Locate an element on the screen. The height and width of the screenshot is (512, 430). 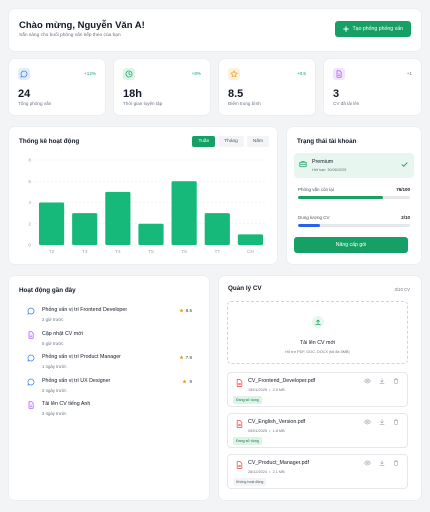
x-tick-label: T4 is located at coordinates (118, 252).